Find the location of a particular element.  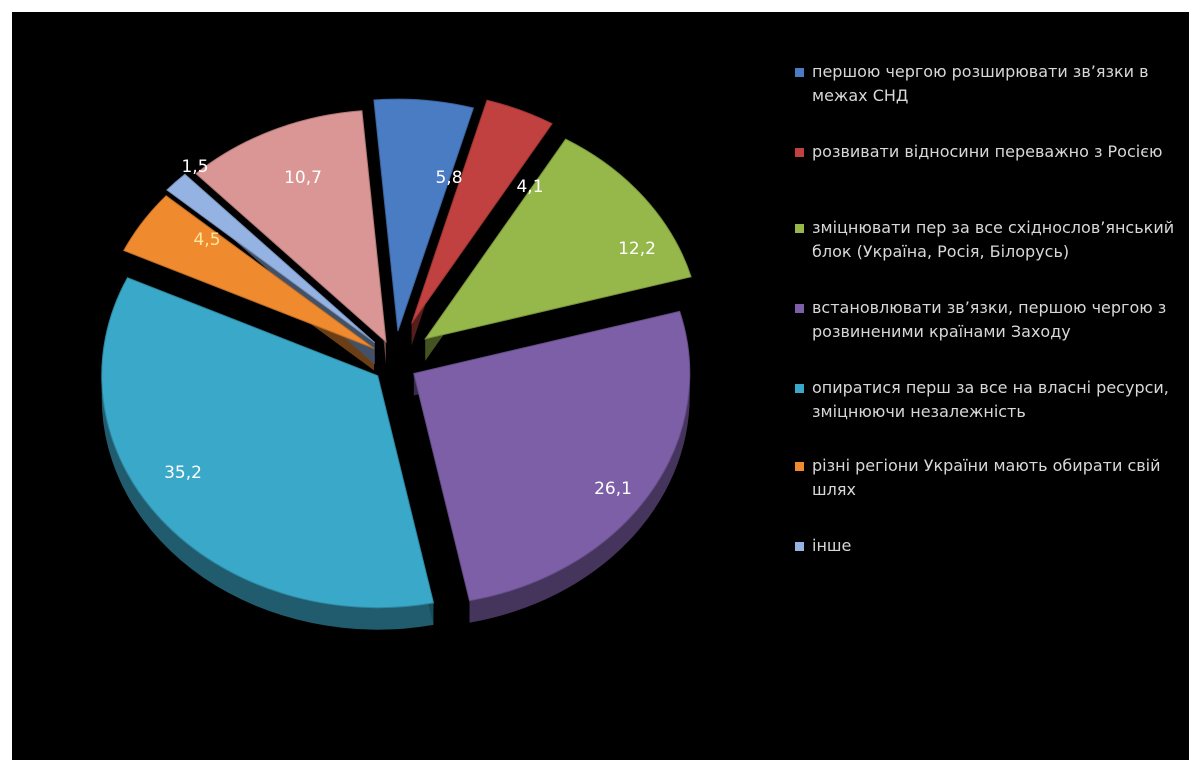

slice-value-label: 5,8 is located at coordinates (448, 178).